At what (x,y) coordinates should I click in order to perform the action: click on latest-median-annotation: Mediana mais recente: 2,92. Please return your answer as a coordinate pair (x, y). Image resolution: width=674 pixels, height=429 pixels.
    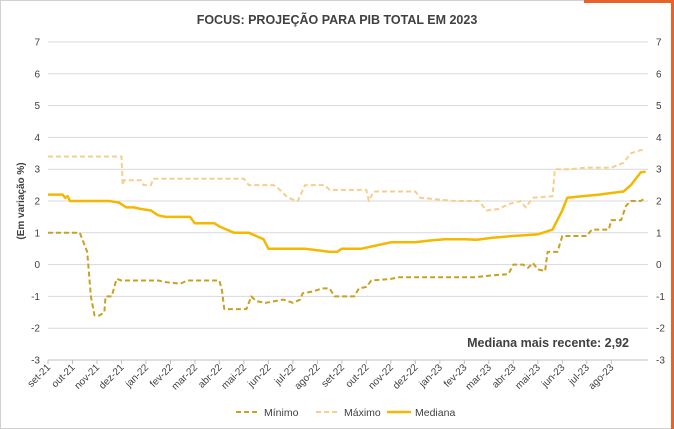
    Looking at the image, I should click on (548, 343).